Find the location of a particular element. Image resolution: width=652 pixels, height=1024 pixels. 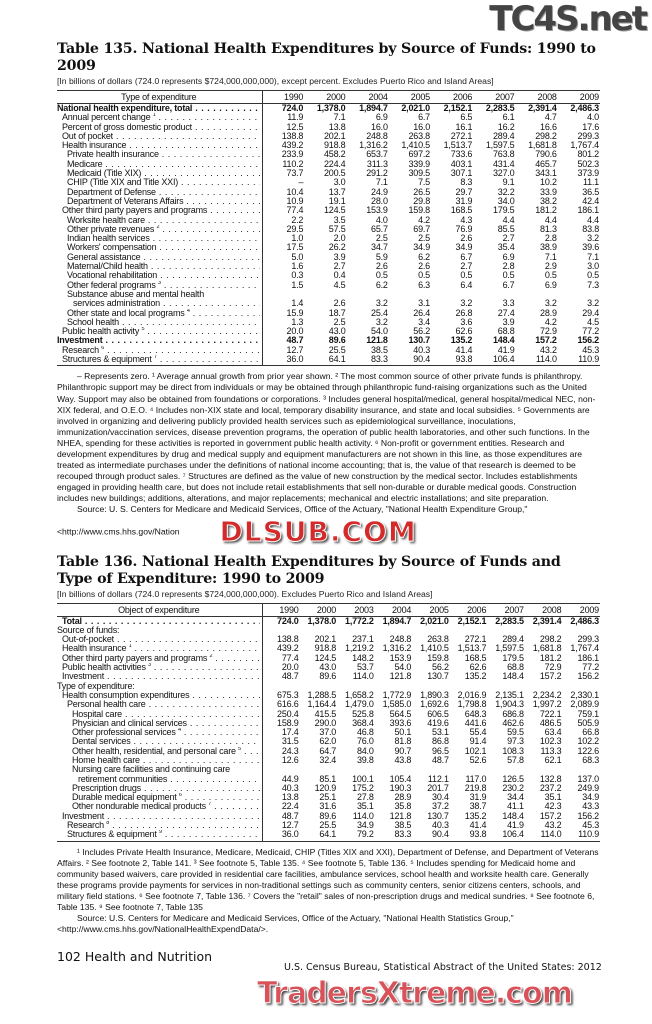

page-number-label: 102 Health and Nutrition is located at coordinates (135, 957).